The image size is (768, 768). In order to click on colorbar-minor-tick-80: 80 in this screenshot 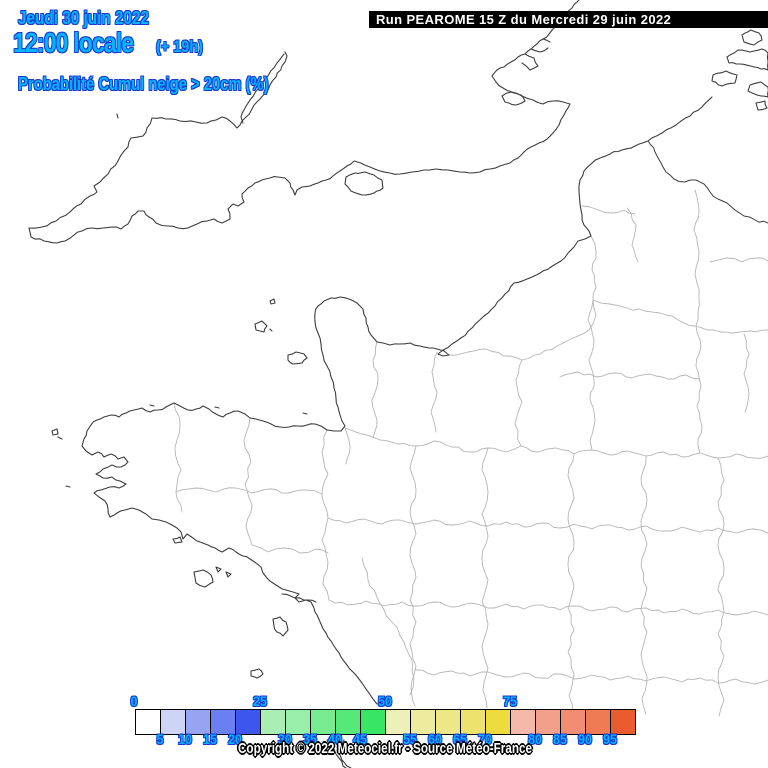, I will do `click(535, 739)`.